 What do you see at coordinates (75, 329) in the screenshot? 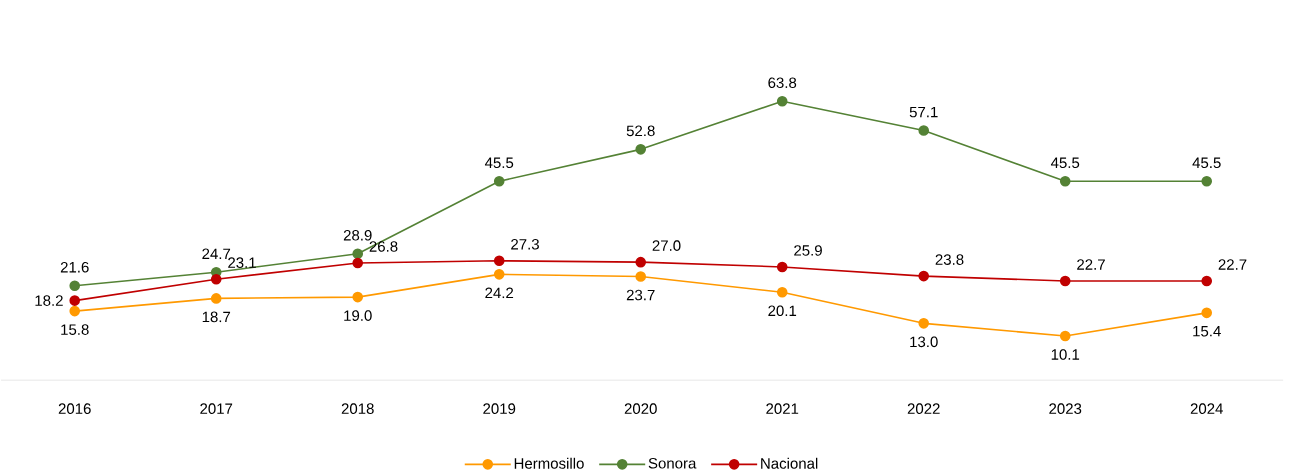
I see `data-label: 15.8` at bounding box center [75, 329].